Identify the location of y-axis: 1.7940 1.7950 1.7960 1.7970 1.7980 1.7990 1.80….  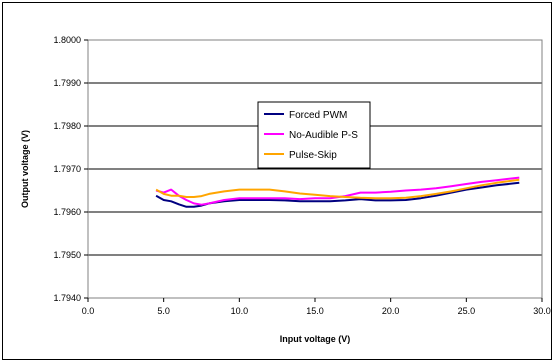
(70, 169).